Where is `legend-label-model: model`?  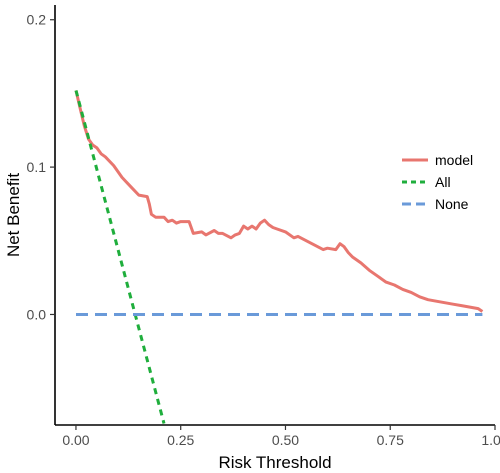
legend-label-model: model is located at coordinates (454, 160).